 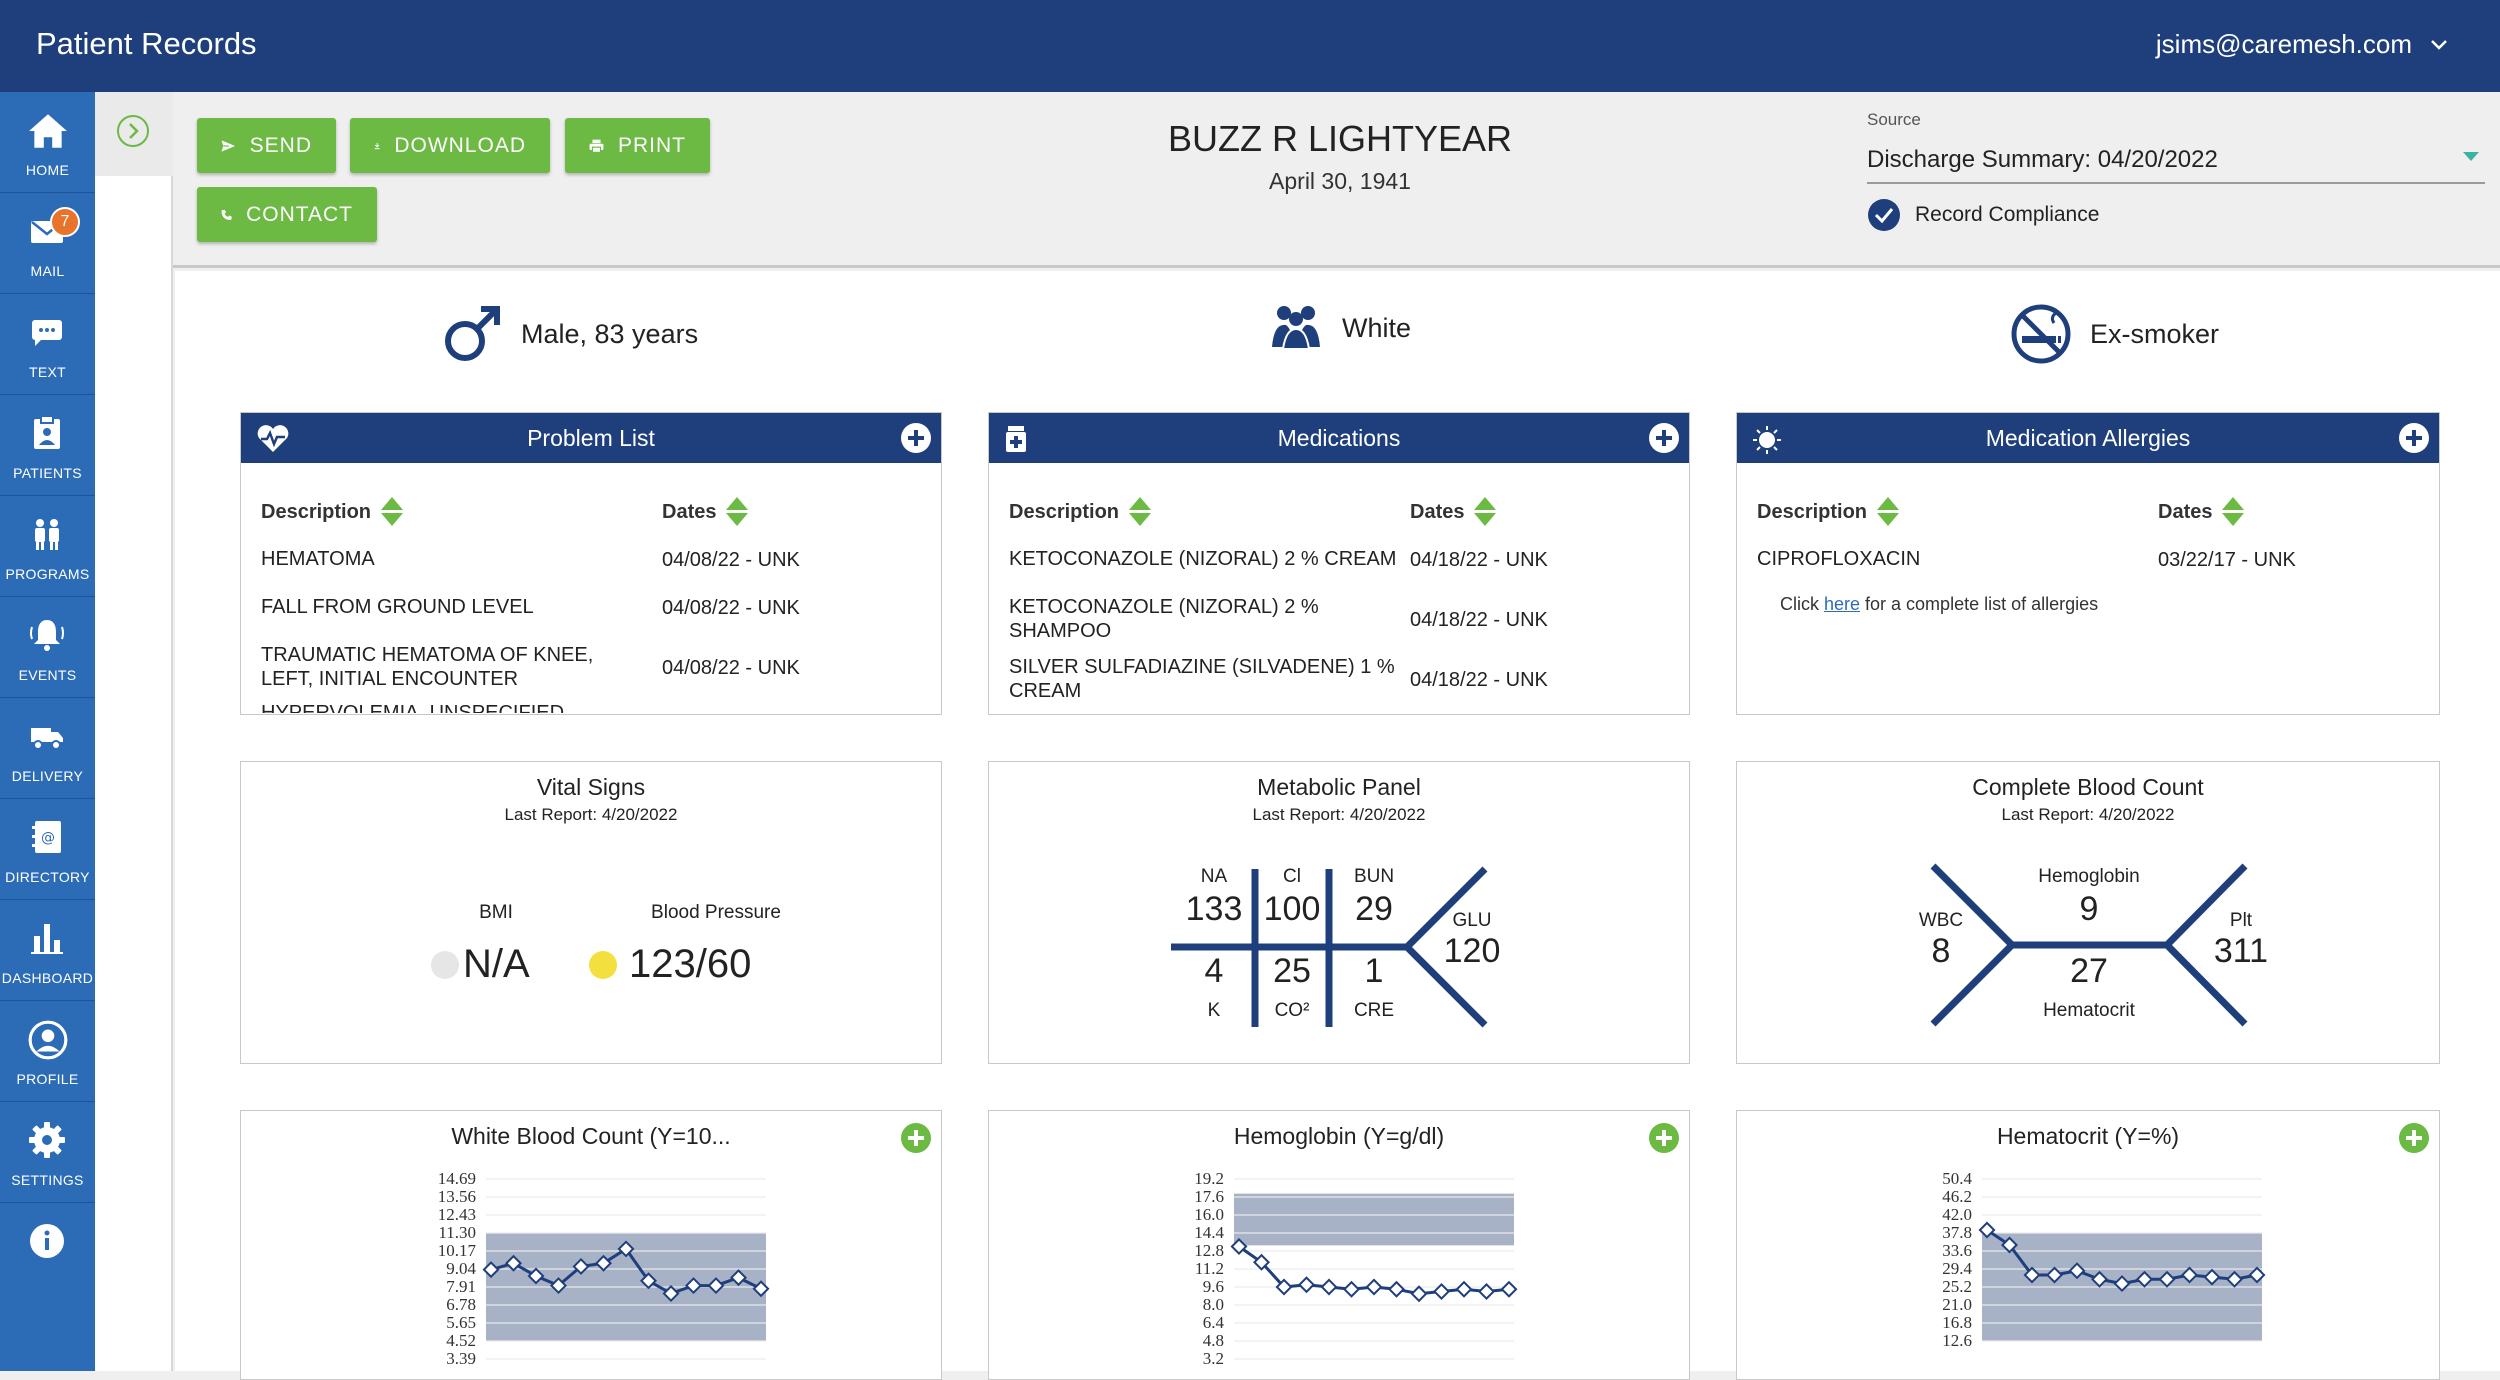 I want to click on add-hematocrit-button, so click(x=2414, y=1138).